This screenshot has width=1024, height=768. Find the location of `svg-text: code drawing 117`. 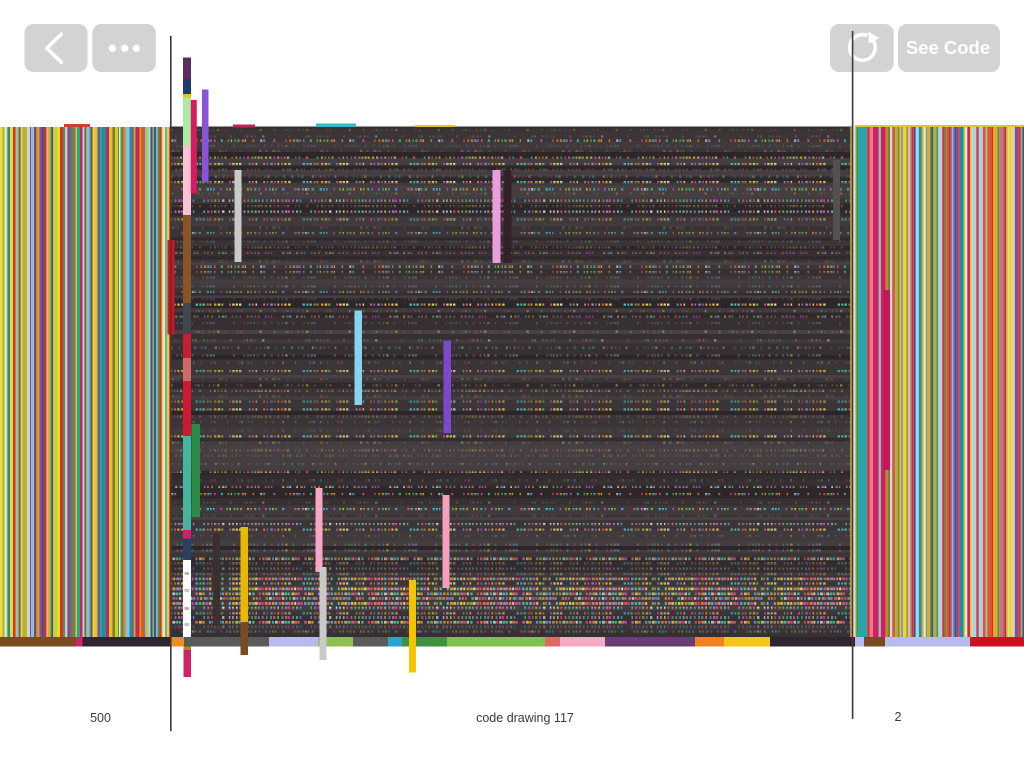

svg-text: code drawing 117 is located at coordinates (525, 718).